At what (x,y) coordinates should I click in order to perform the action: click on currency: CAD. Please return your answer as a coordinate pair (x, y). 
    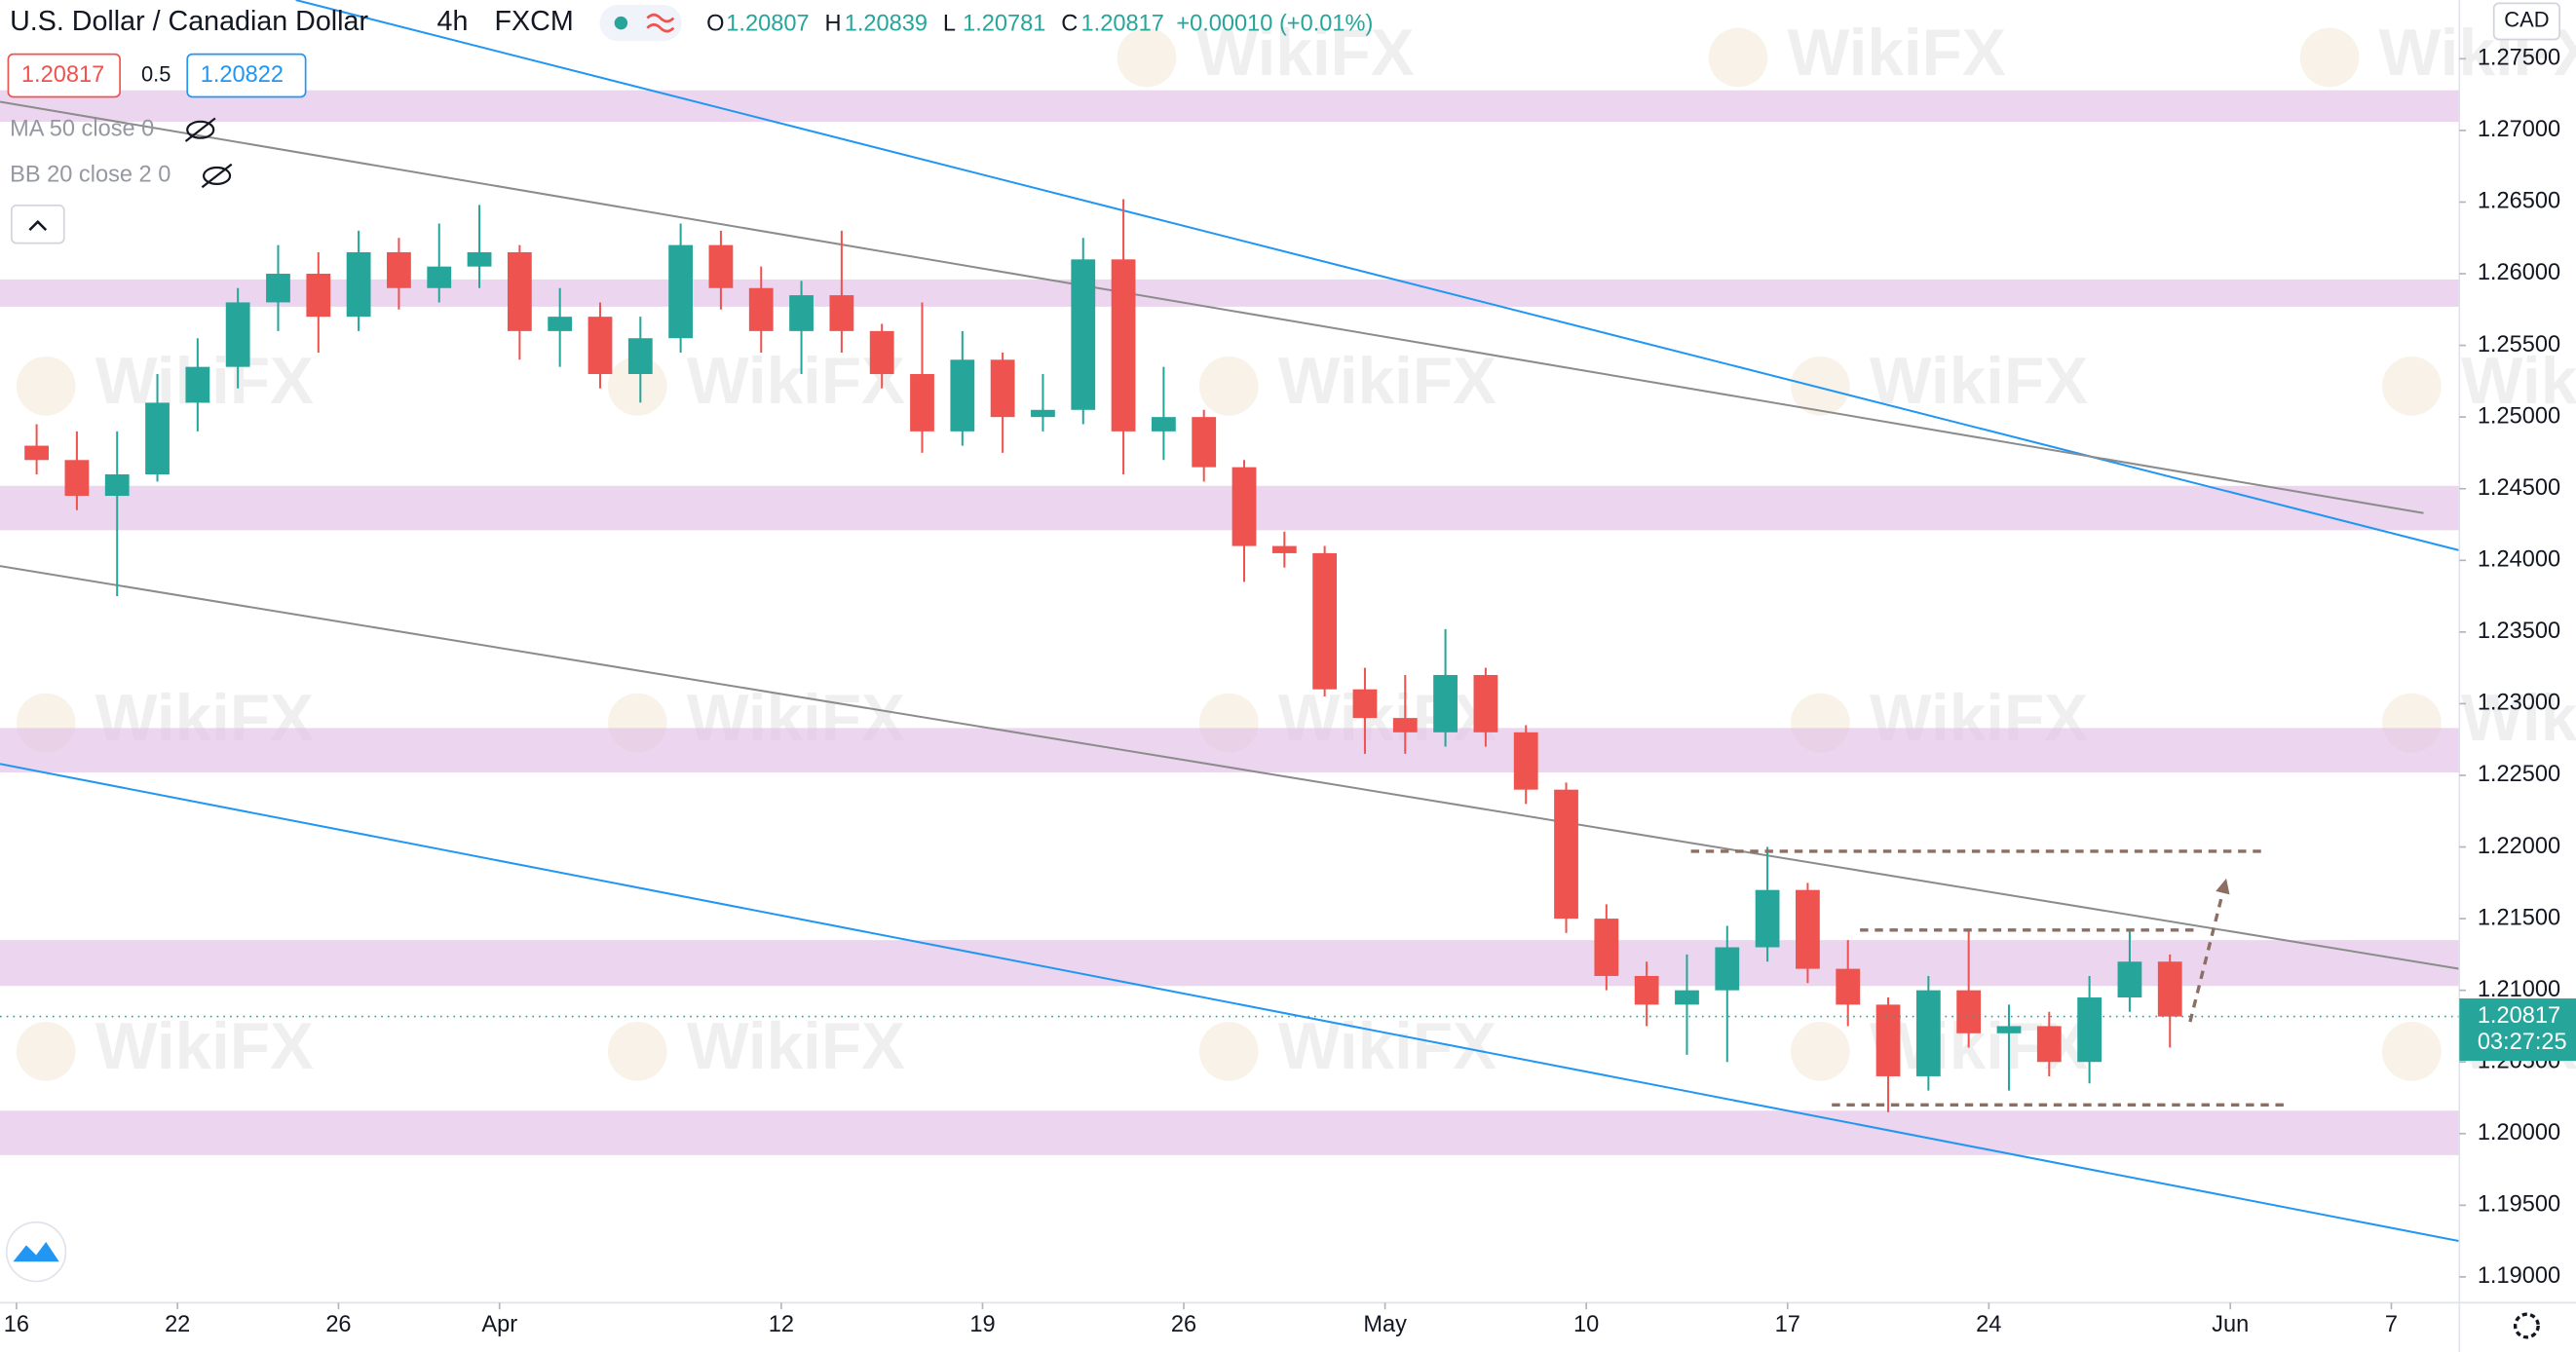
    Looking at the image, I should click on (2526, 20).